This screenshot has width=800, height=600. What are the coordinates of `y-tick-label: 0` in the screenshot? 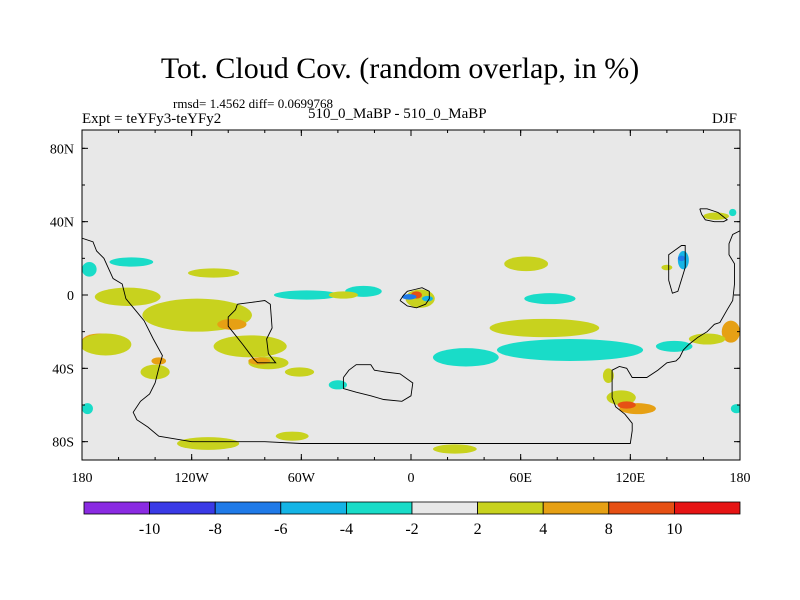 It's located at (70, 296).